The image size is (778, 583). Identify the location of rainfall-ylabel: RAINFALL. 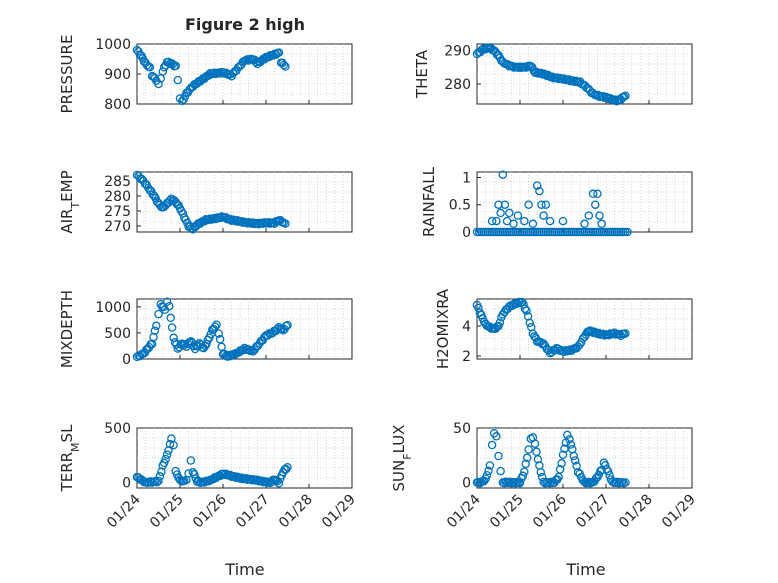
(429, 201).